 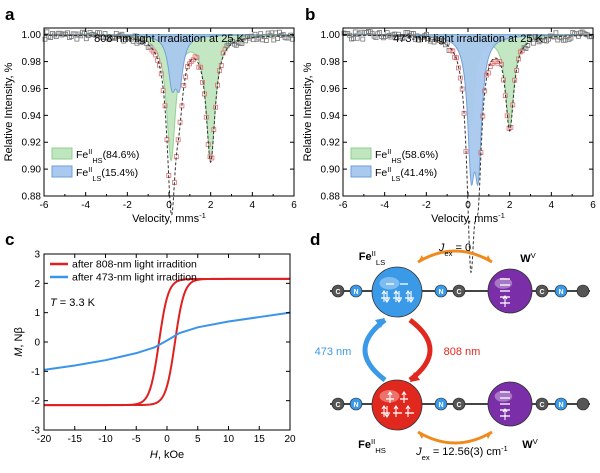 I want to click on arrow-473-head, so click(x=380, y=323).